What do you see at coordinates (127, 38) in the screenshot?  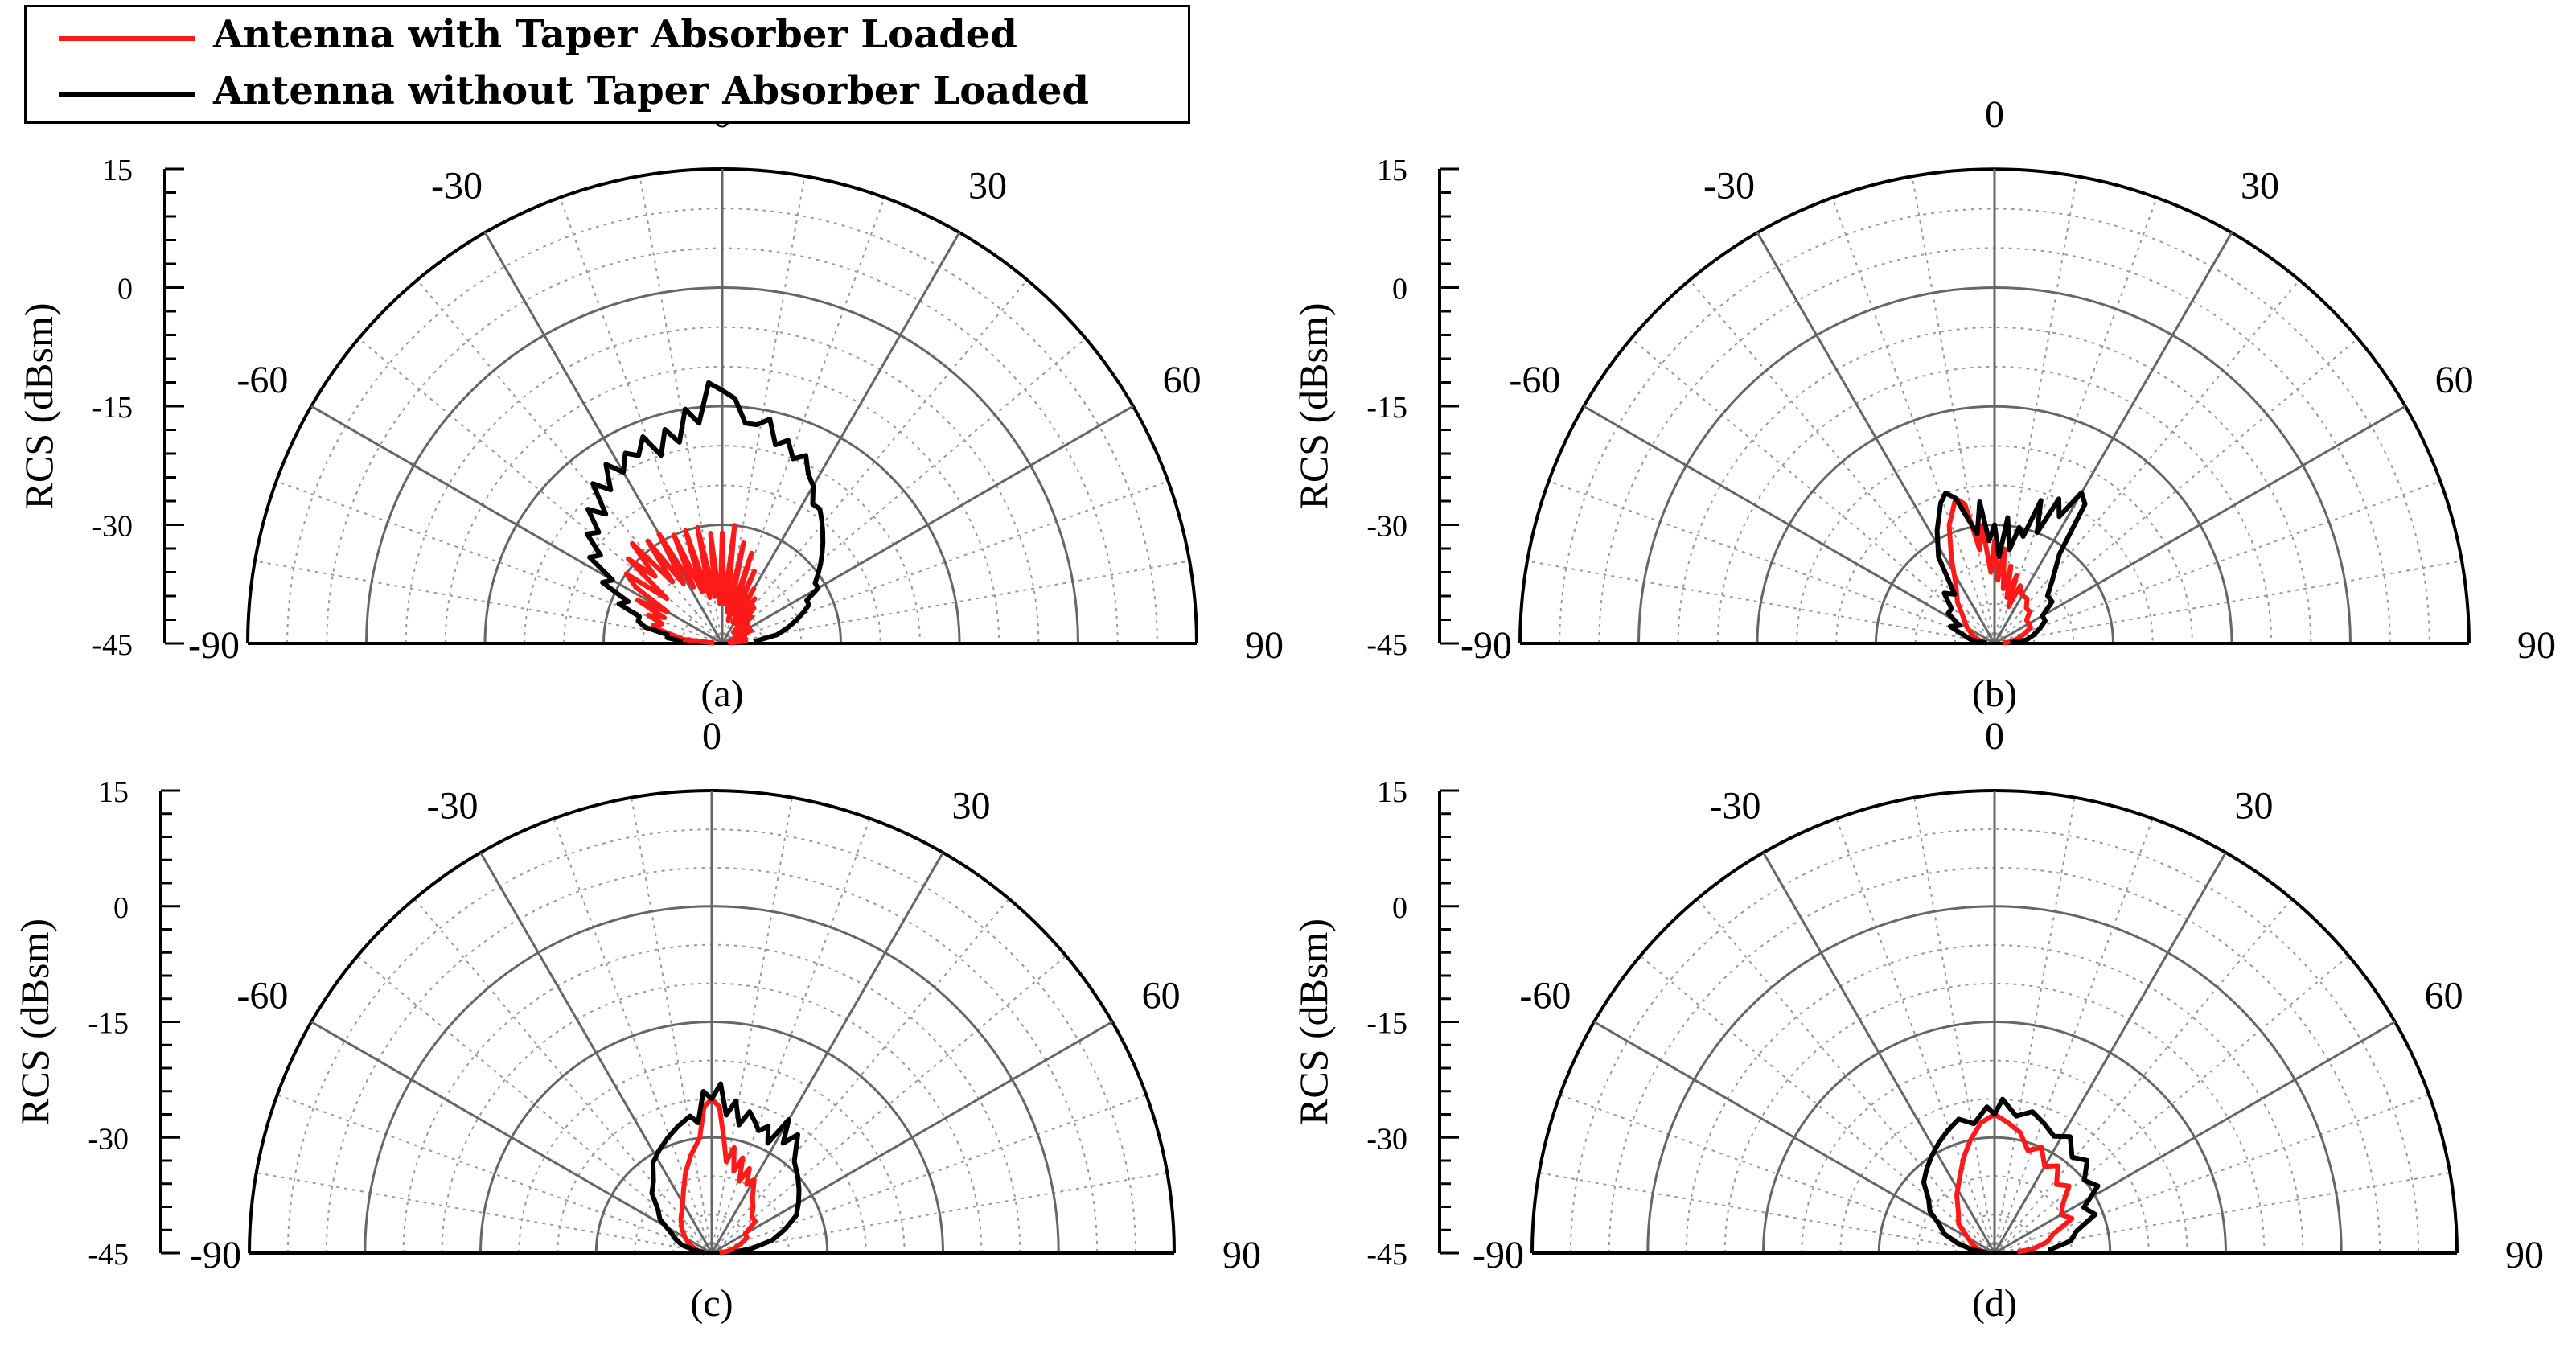 I see `legend-swatch-red` at bounding box center [127, 38].